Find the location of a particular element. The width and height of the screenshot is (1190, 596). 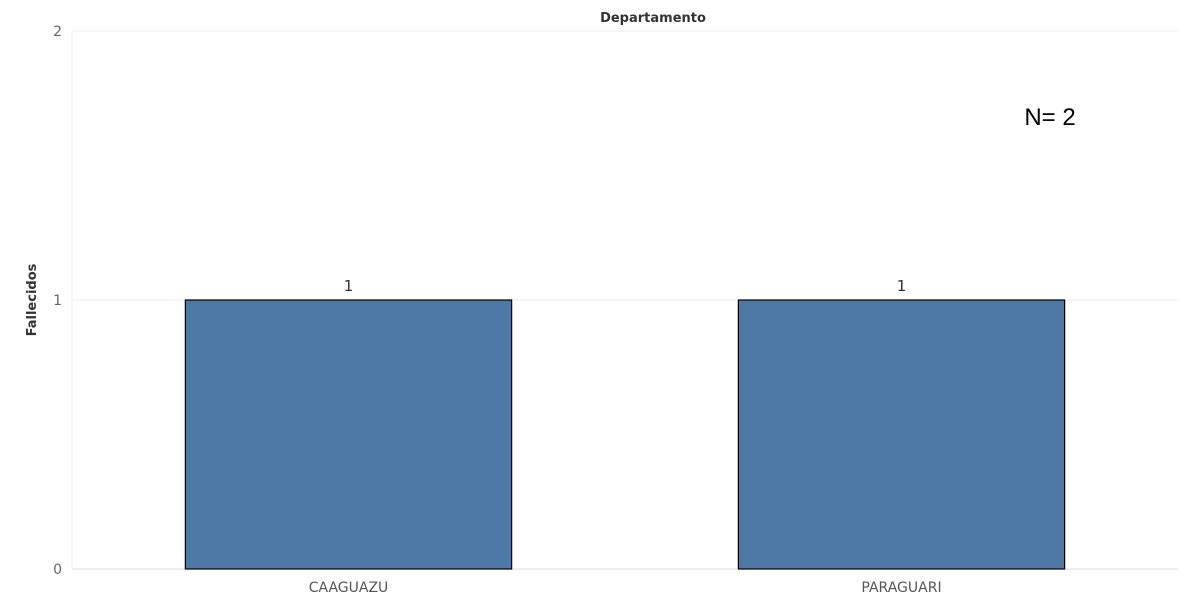

y-axis-title: Fallecidos is located at coordinates (32, 299).